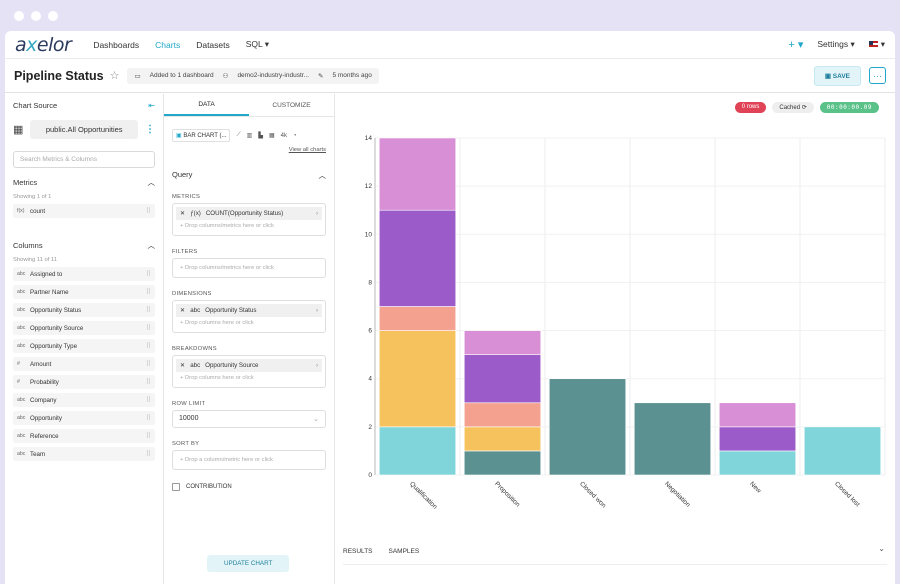 This screenshot has width=900, height=584. I want to click on cached-badge: Cached ⟳, so click(793, 107).